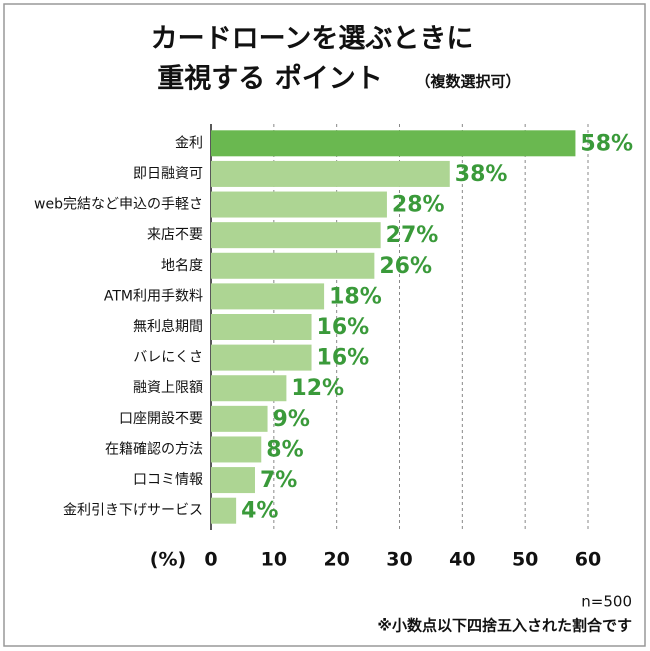 This screenshot has width=650, height=651. What do you see at coordinates (291, 419) in the screenshot?
I see `value-label: 9%` at bounding box center [291, 419].